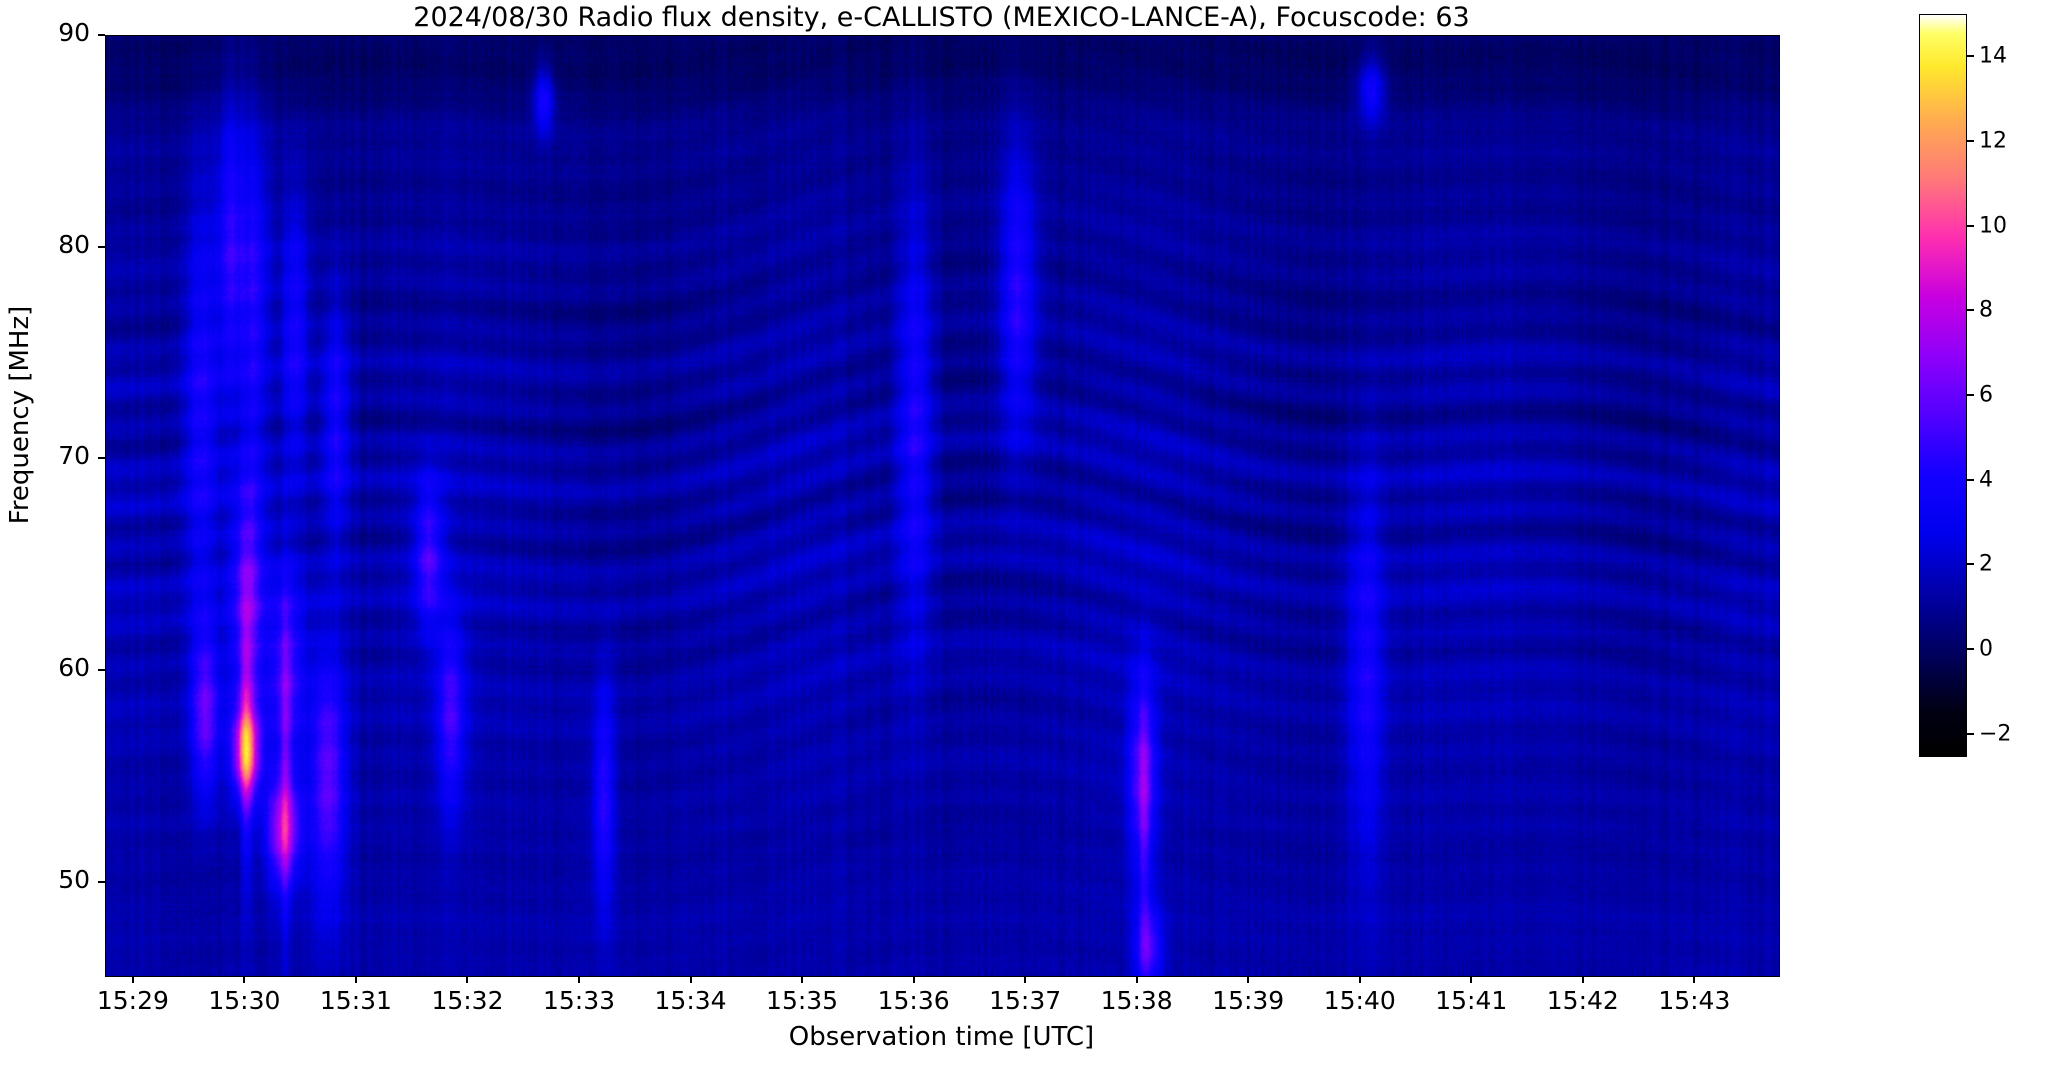 The height and width of the screenshot is (1067, 2047). What do you see at coordinates (74, 32) in the screenshot?
I see `y-axis-tick-label: 90` at bounding box center [74, 32].